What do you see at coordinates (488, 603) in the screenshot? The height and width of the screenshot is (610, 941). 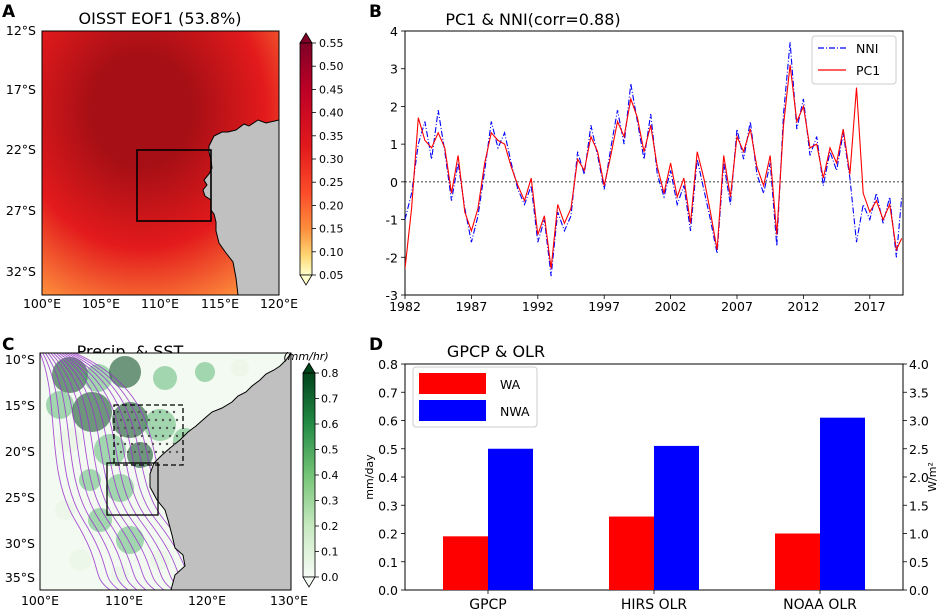 I see `x-tick-label: GPCP` at bounding box center [488, 603].